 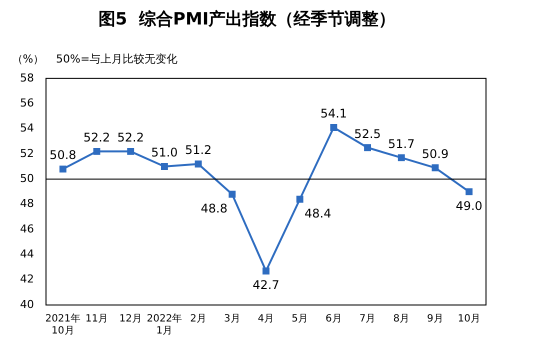 I want to click on x-tick-label: 6月, so click(x=334, y=319).